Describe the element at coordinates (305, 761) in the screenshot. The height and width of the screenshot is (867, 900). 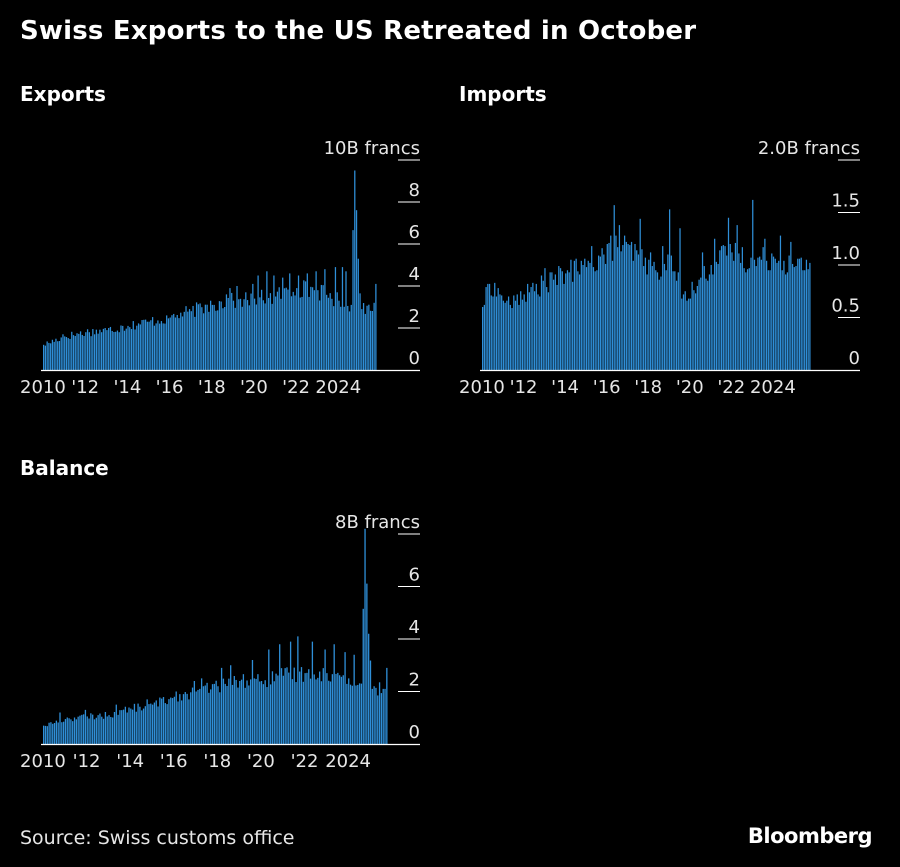
I see `x-tick-label: '22` at that location.